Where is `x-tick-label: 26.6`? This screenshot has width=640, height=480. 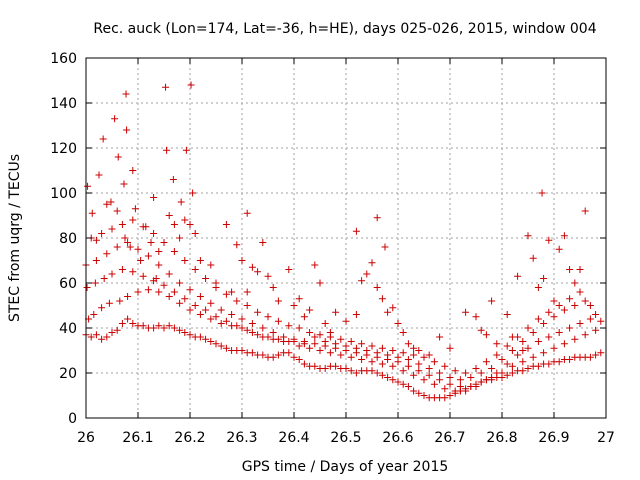
x-tick-label: 26.6 is located at coordinates (397, 438).